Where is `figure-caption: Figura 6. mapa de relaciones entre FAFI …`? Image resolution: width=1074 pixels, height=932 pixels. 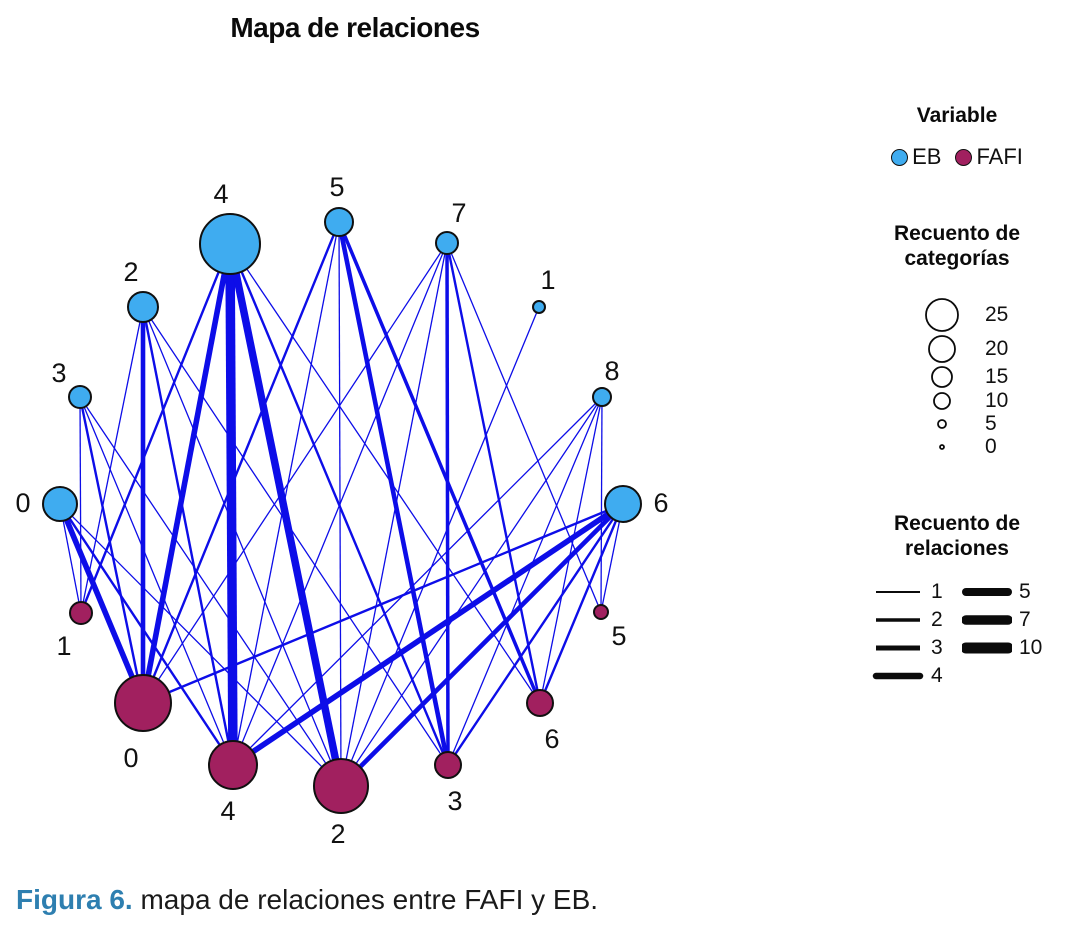
figure-caption: Figura 6. mapa de relaciones entre FAFI … is located at coordinates (307, 900).